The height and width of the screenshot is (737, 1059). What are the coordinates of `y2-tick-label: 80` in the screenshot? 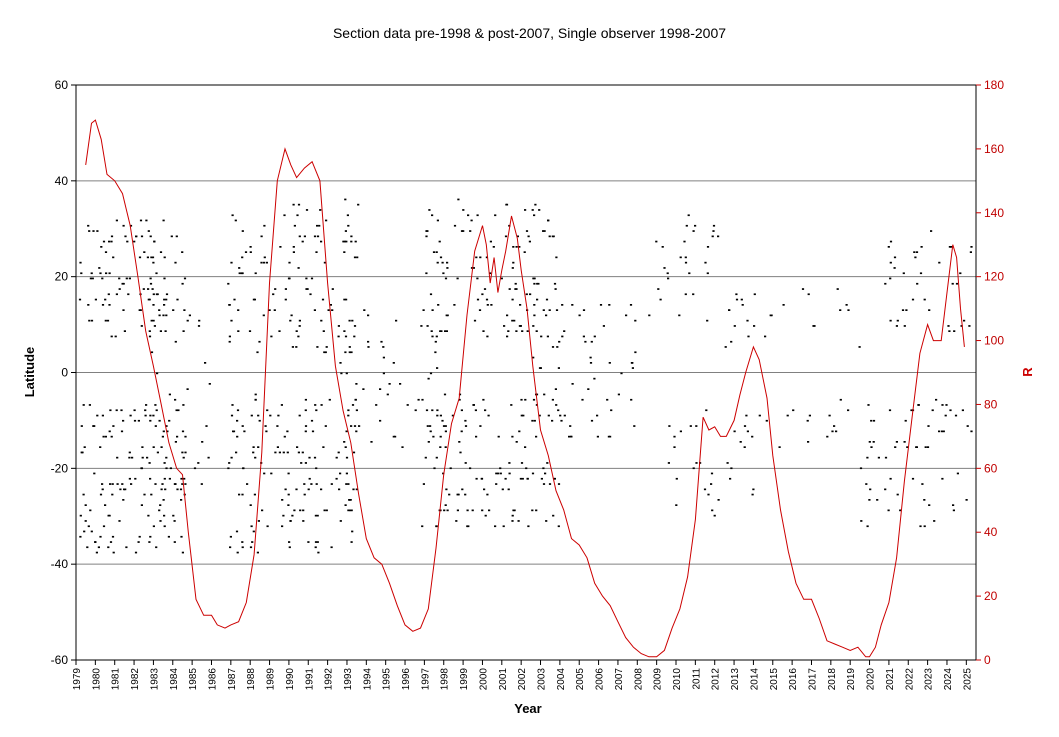 It's located at (991, 404).